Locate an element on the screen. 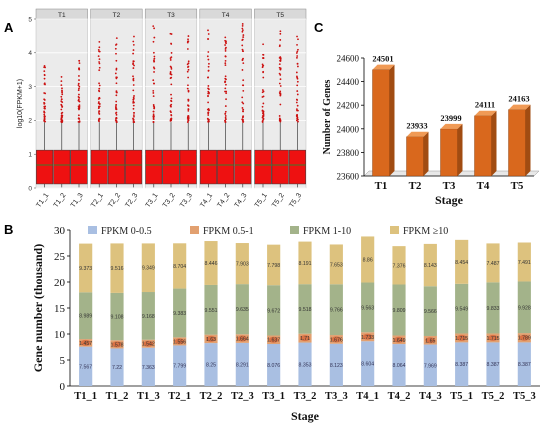 The width and height of the screenshot is (550, 430). data-label: 9.672 is located at coordinates (273, 311).